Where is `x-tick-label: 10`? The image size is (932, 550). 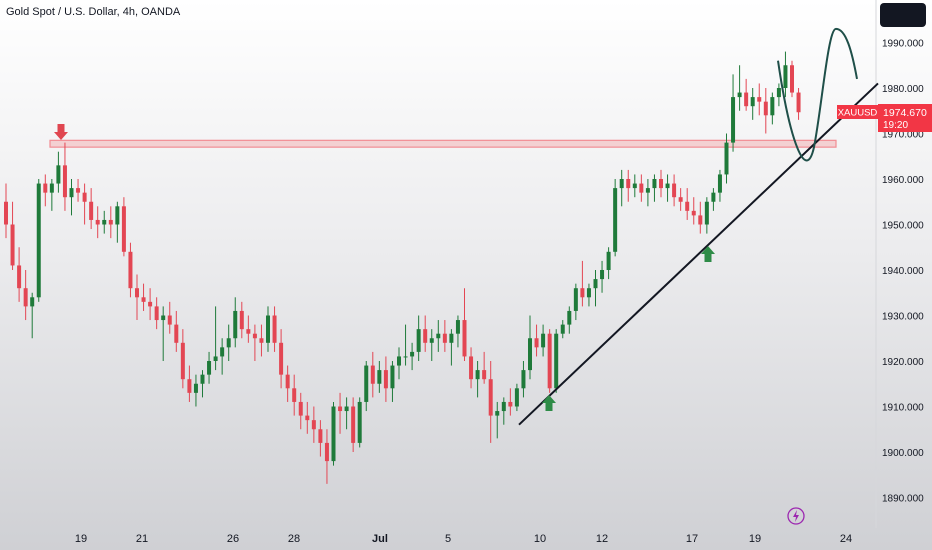
x-tick-label: 10 is located at coordinates (540, 539).